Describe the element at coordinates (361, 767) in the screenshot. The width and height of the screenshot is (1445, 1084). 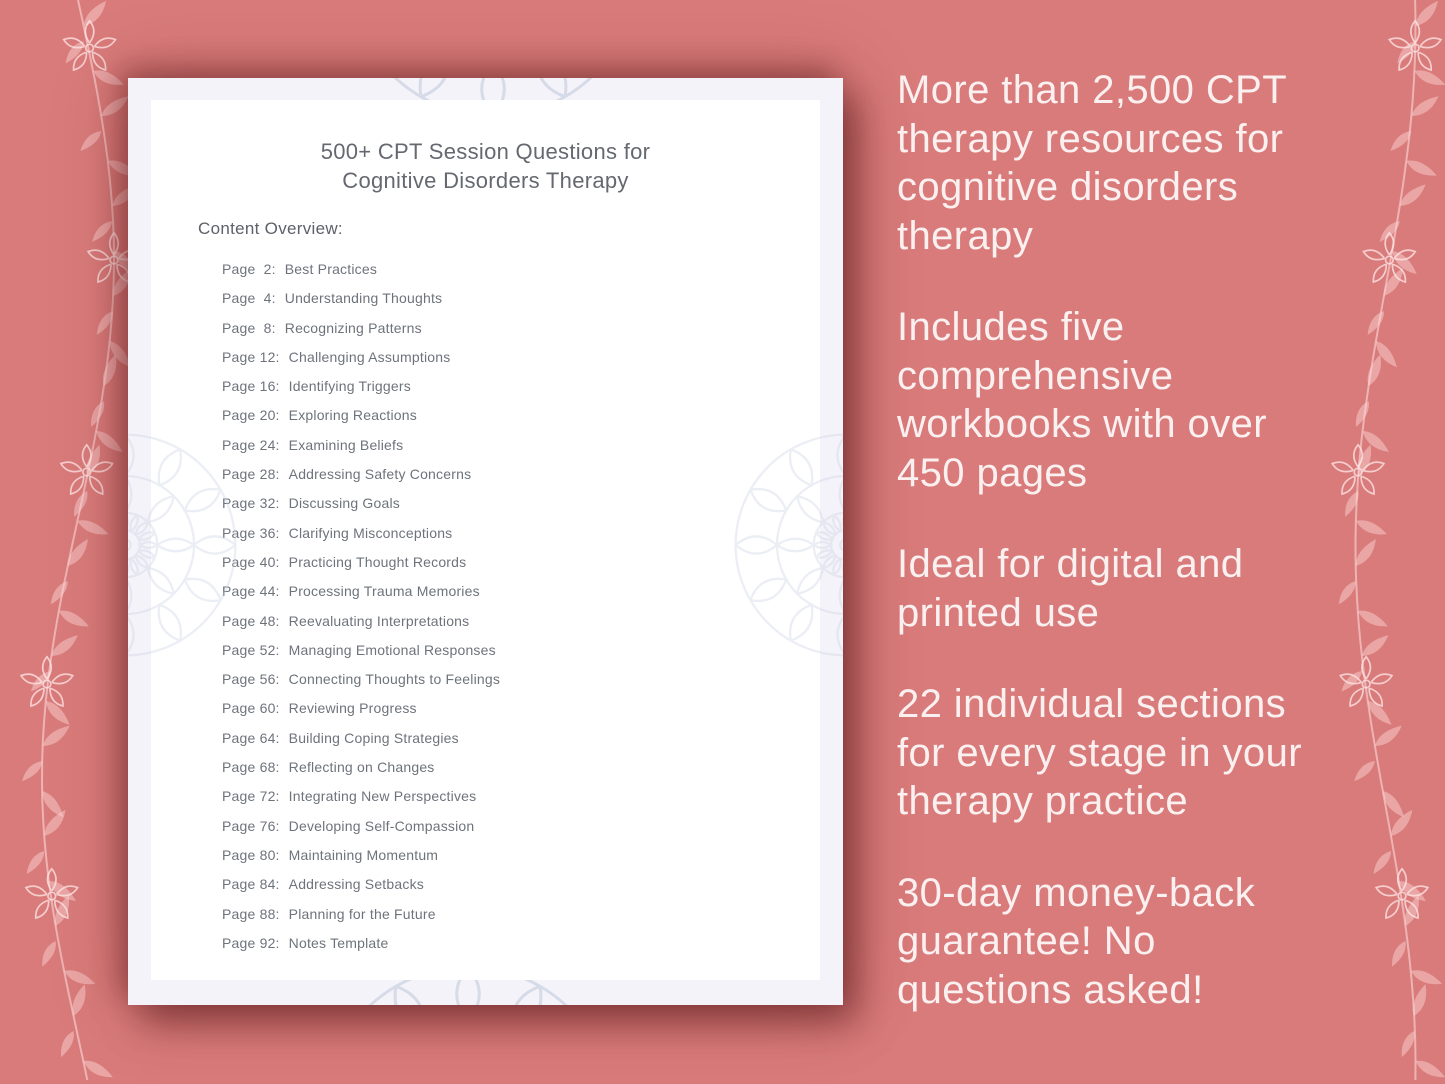
I see `toc-topic: Reflecting on Changes` at that location.